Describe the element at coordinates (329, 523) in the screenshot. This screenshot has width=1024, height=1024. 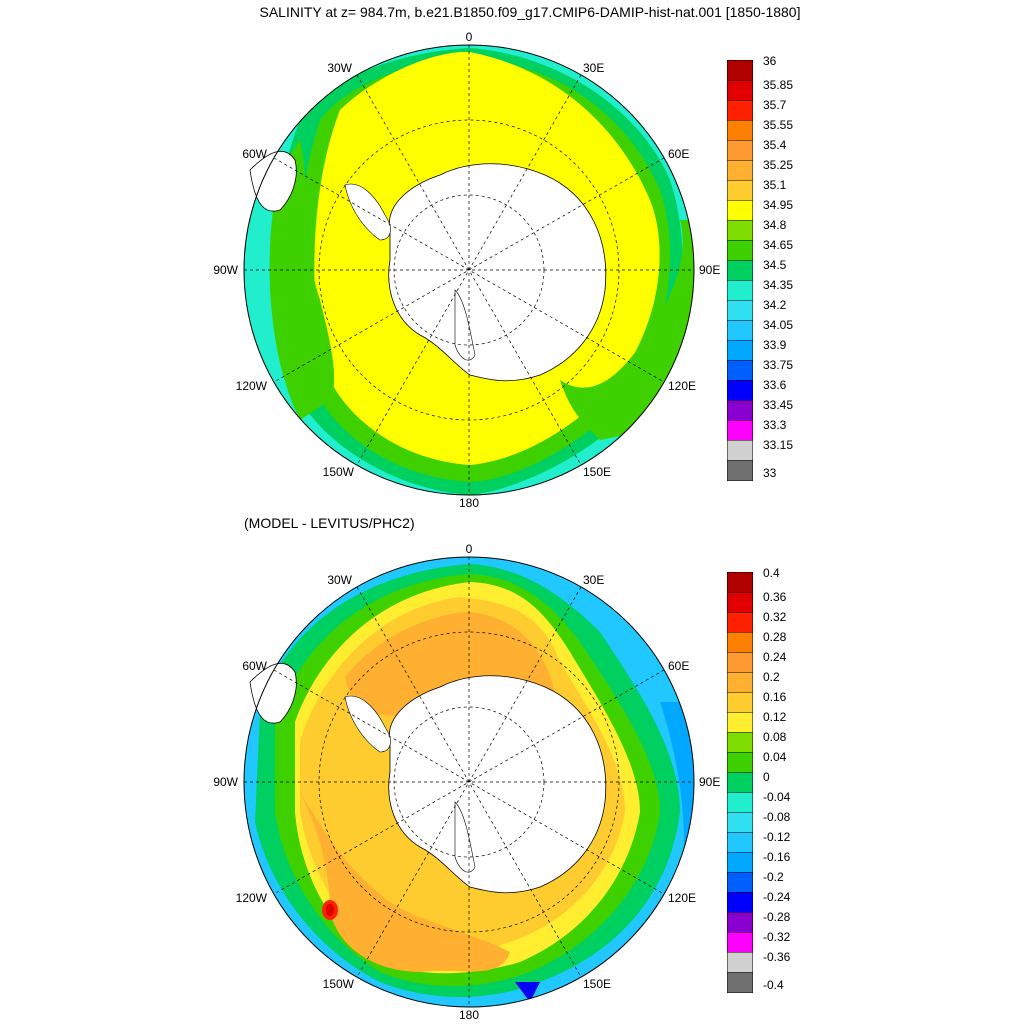
I see `subtitle: (MODEL - LEVITUS/PHC2)` at that location.